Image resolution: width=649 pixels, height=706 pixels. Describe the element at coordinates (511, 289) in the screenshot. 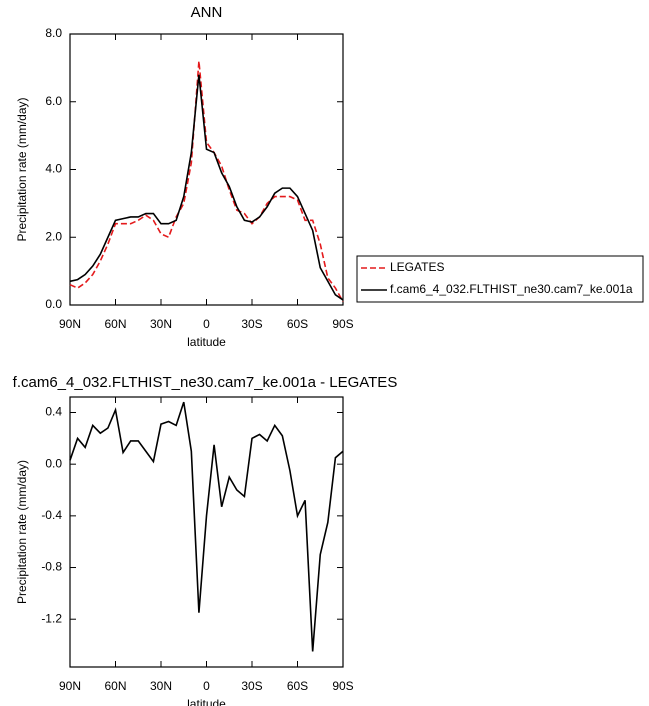

I see `legend-label: f.cam6_4_032.FLTHIST_ne30.cam7_ke.001a` at that location.